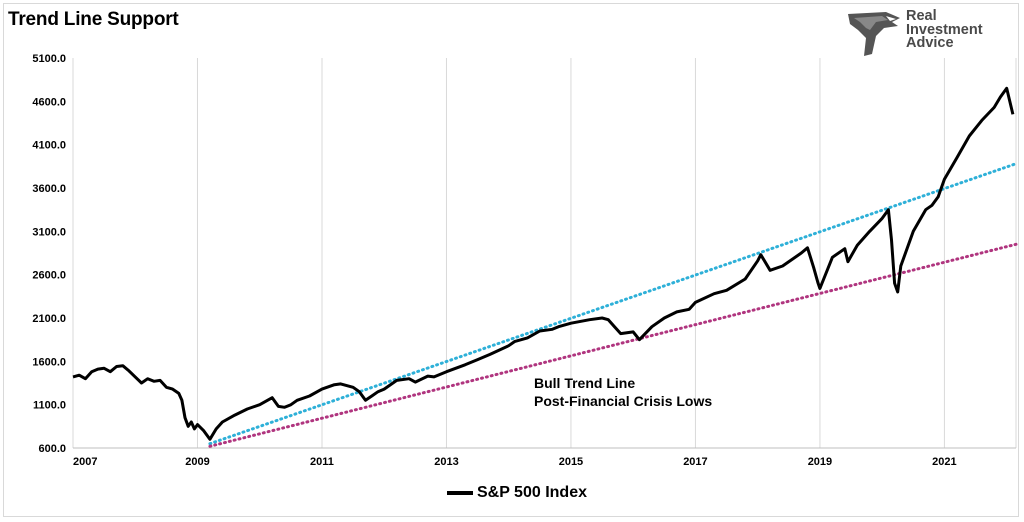 The width and height of the screenshot is (1024, 522). Describe the element at coordinates (584, 383) in the screenshot. I see `annotation-bull-trend: Bull Trend Line` at that location.